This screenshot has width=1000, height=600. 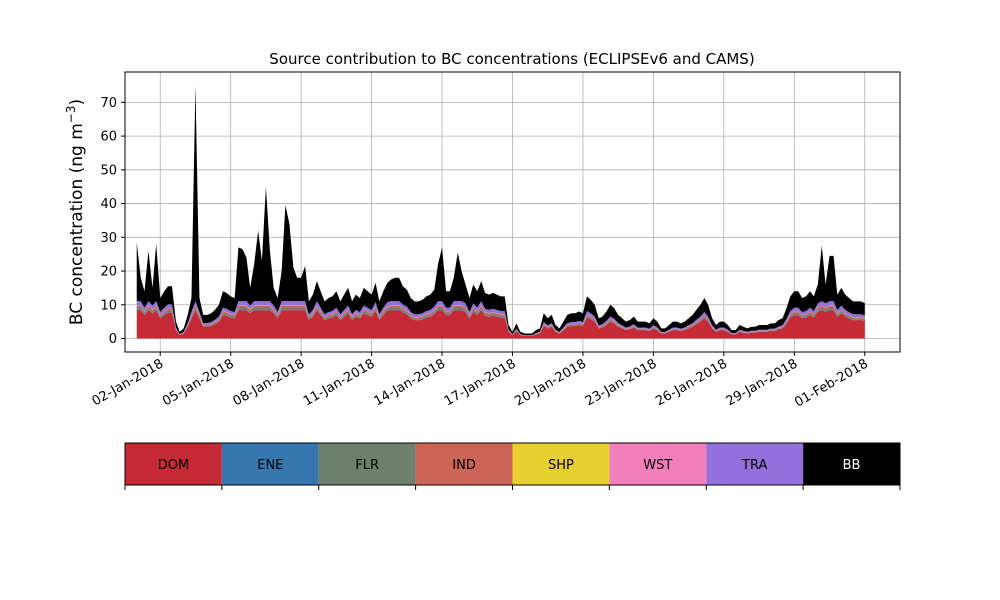 I want to click on legend-swatch-wst, so click(x=658, y=464).